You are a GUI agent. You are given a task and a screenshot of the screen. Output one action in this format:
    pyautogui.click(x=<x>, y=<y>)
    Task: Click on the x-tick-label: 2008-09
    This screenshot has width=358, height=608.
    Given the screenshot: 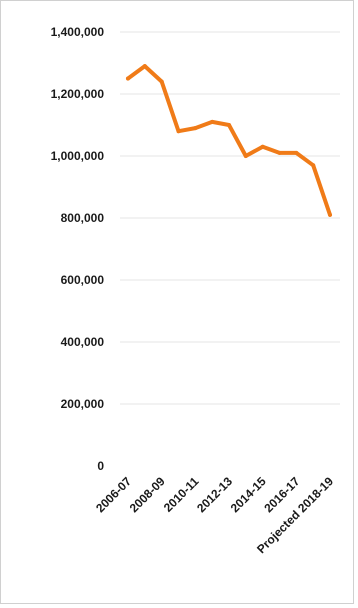 What is the action you would take?
    pyautogui.click(x=147, y=494)
    